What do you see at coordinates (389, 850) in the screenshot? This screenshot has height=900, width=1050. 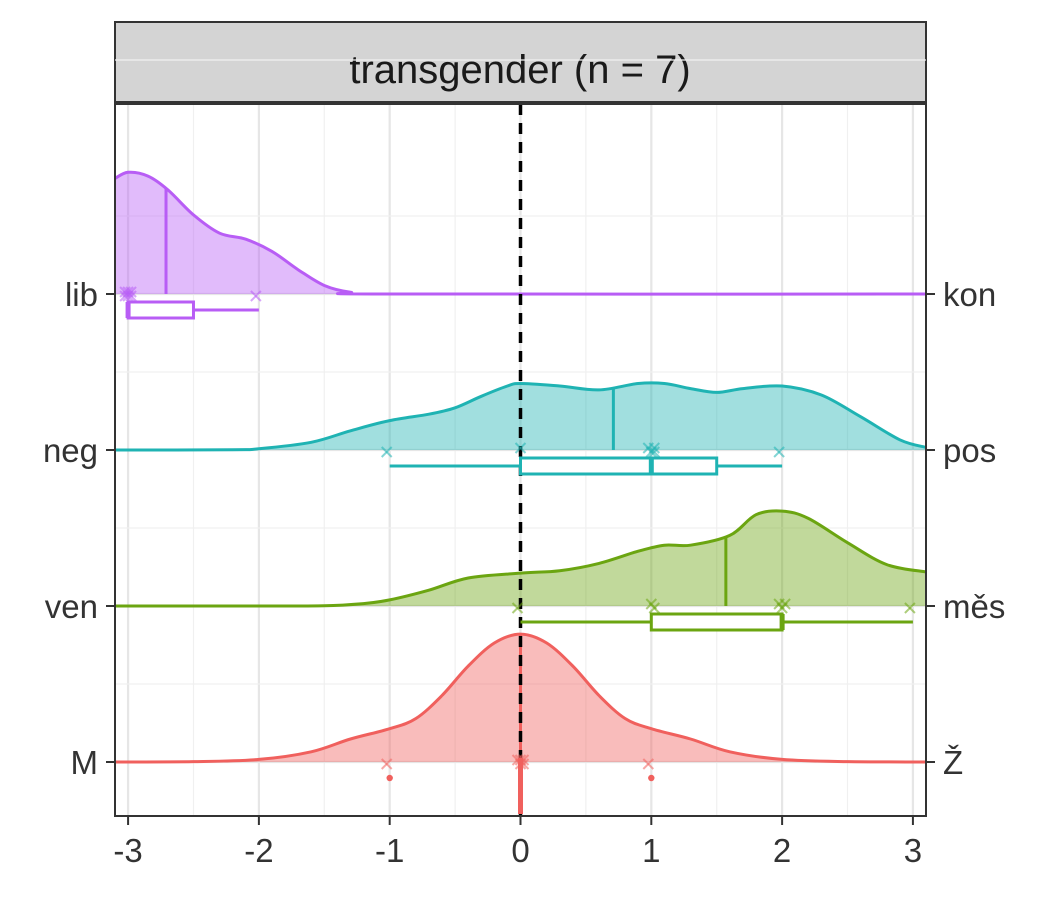 I see `x-tick-label: -1` at bounding box center [389, 850].